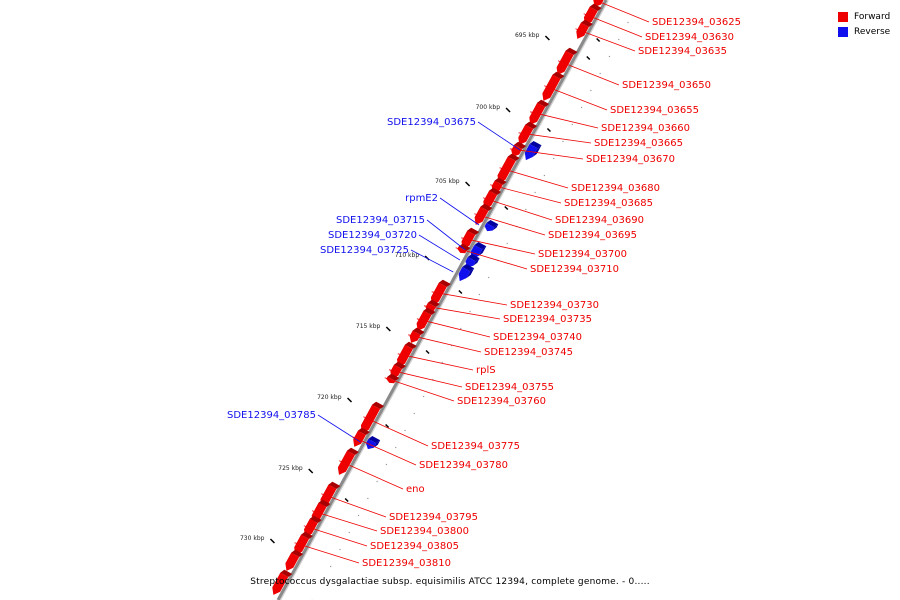 Image resolution: width=900 pixels, height=600 pixels. Describe the element at coordinates (872, 31) in the screenshot. I see `legend-label-reverse: Reverse` at that location.